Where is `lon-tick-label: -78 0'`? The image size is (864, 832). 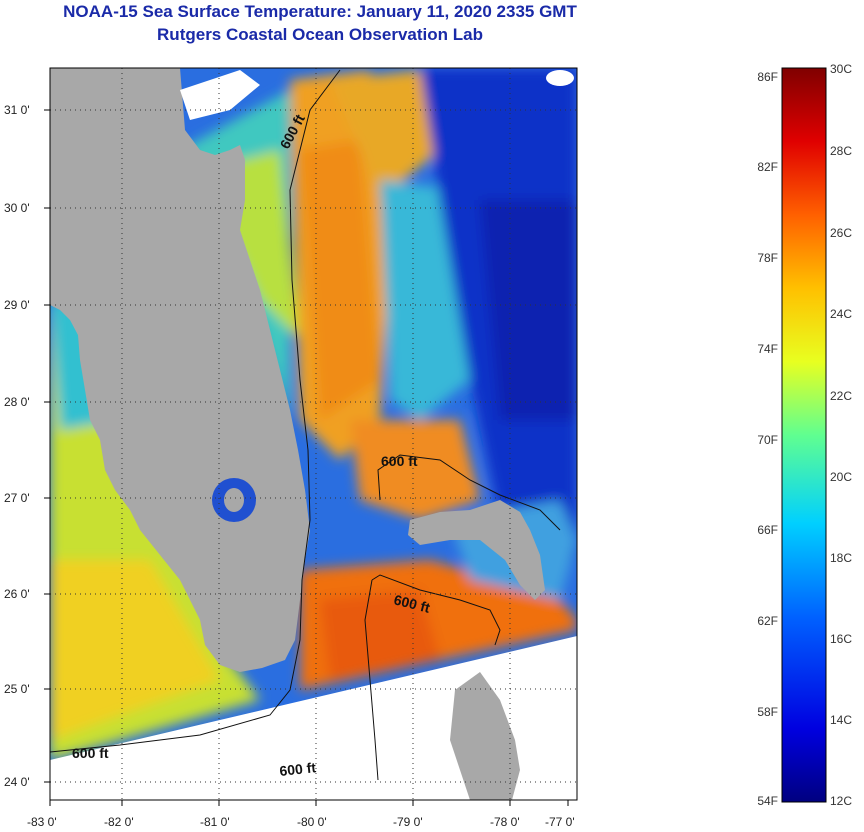
lon-tick-label: -78 0' is located at coordinates (505, 822).